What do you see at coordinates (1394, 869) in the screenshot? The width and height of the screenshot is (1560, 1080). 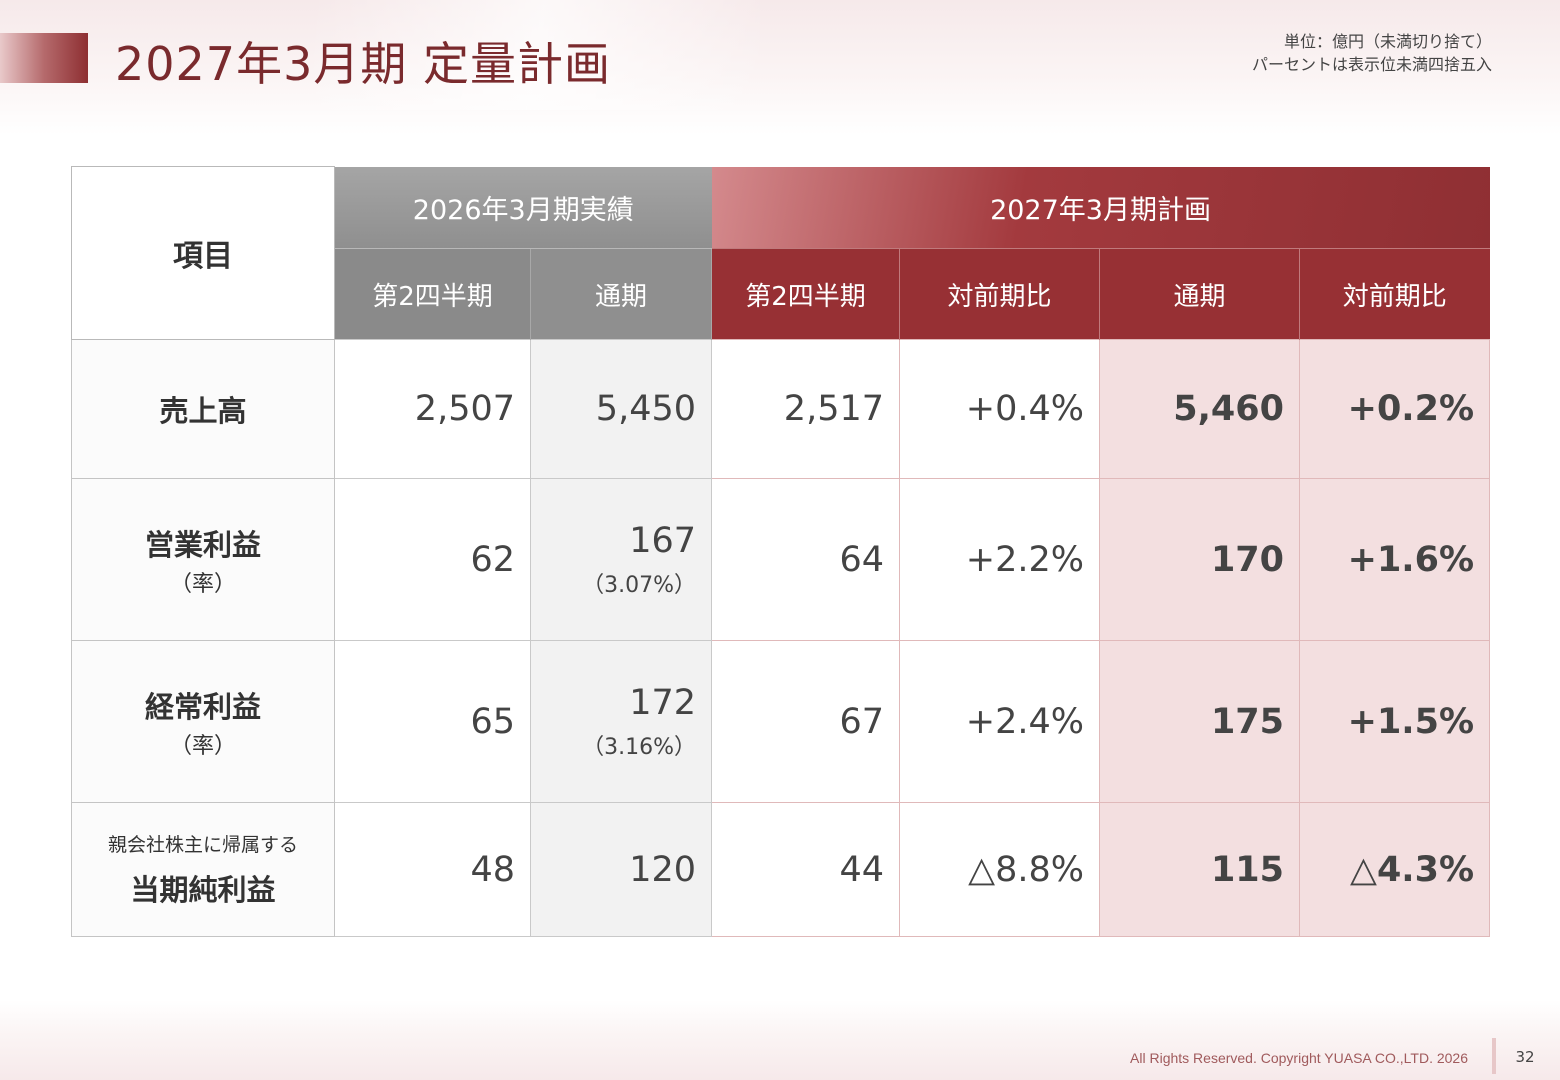 I see `plan-full-yoy-cell: △4.3%` at bounding box center [1394, 869].